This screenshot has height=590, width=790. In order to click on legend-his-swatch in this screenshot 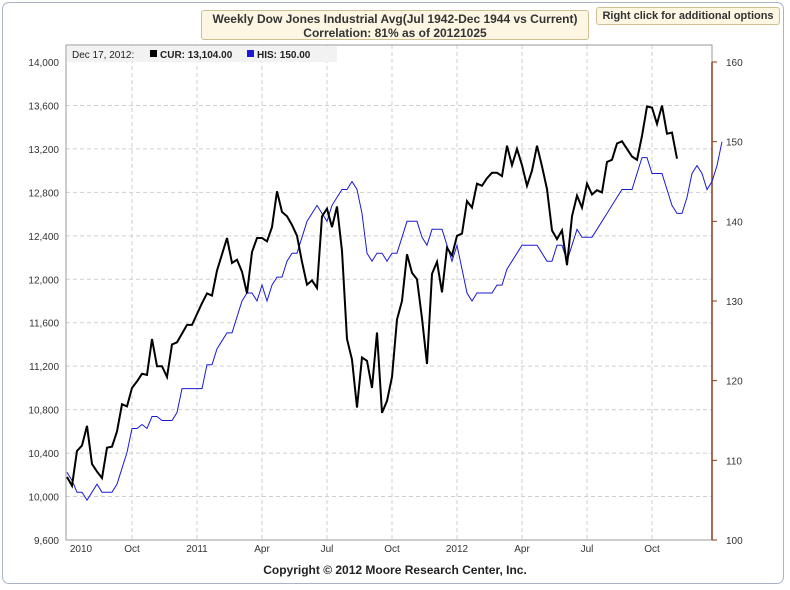, I will do `click(250, 53)`.